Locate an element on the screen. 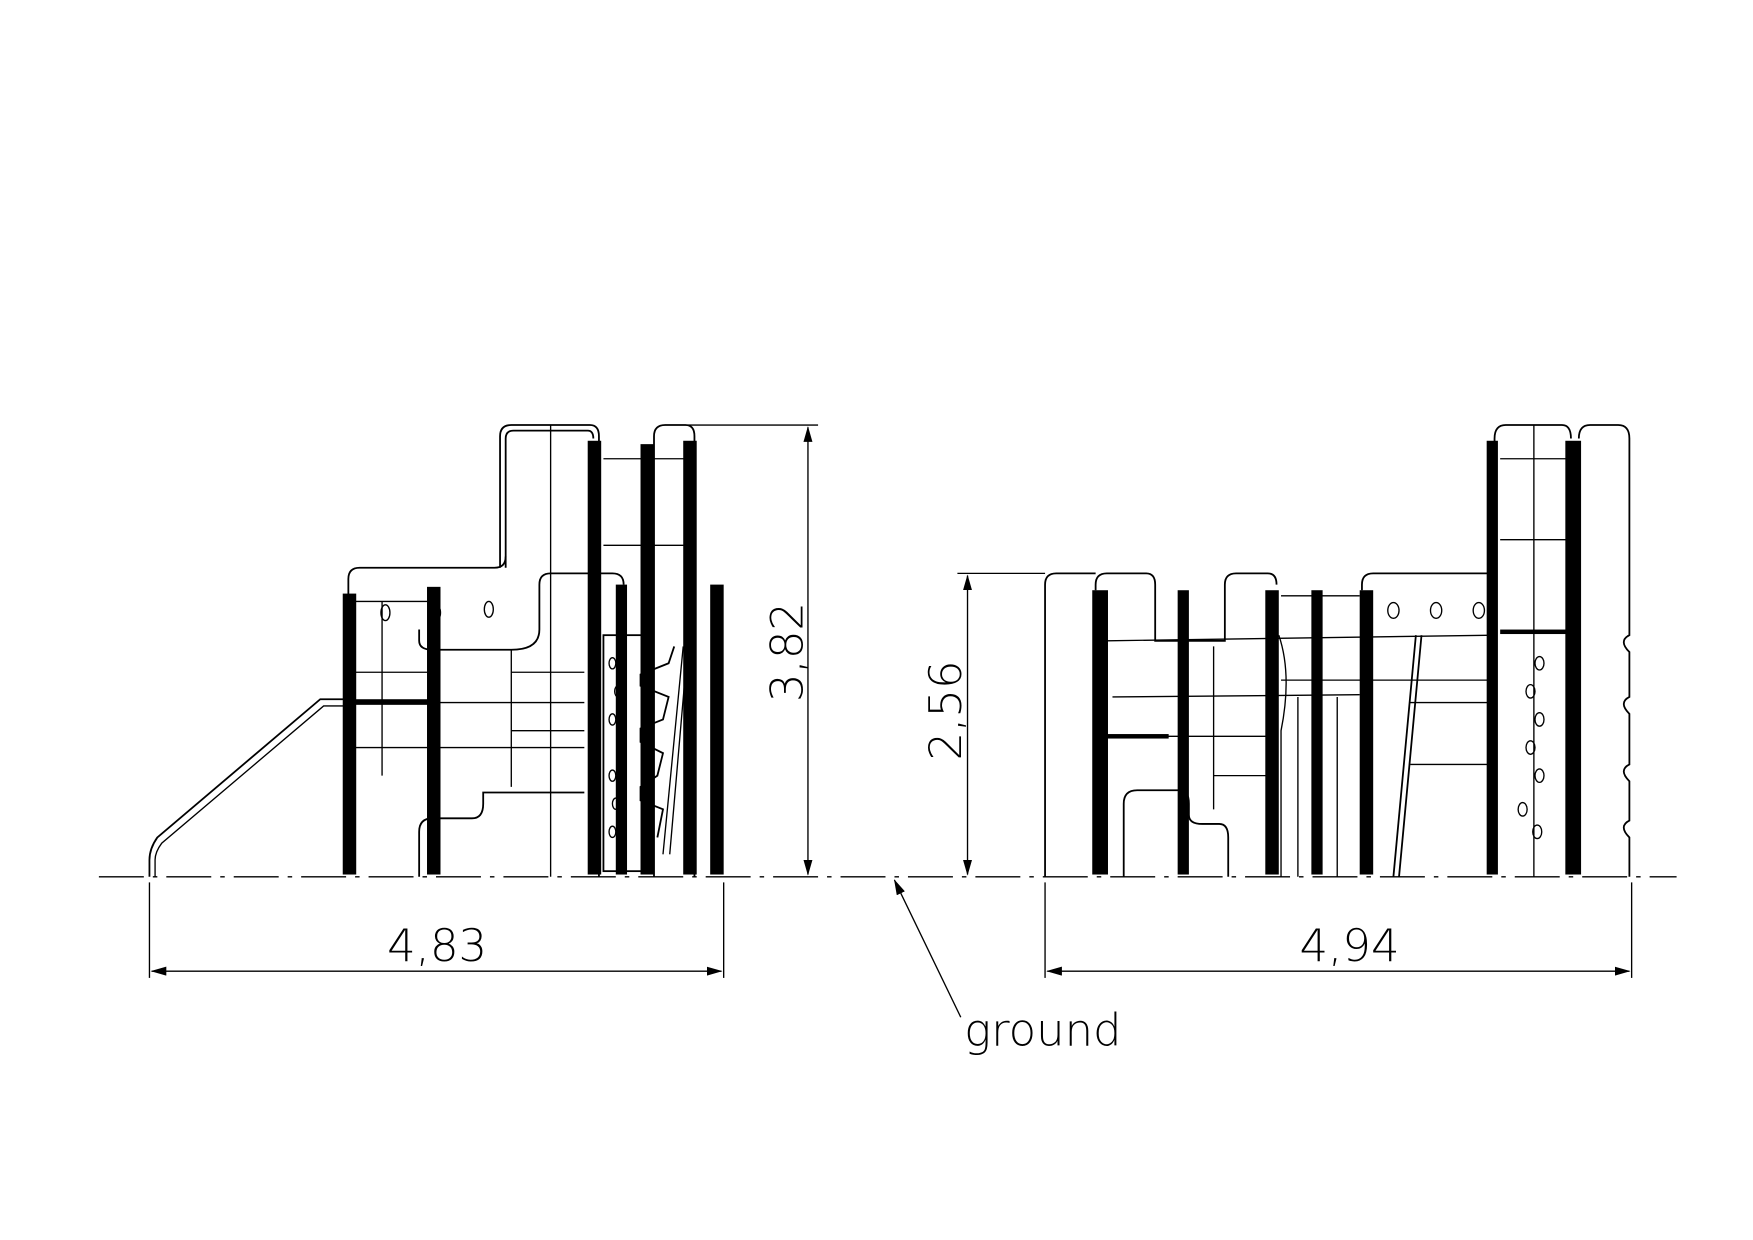 This screenshot has width=1753, height=1240. left-height-dimension: 3,82 is located at coordinates (786, 652).